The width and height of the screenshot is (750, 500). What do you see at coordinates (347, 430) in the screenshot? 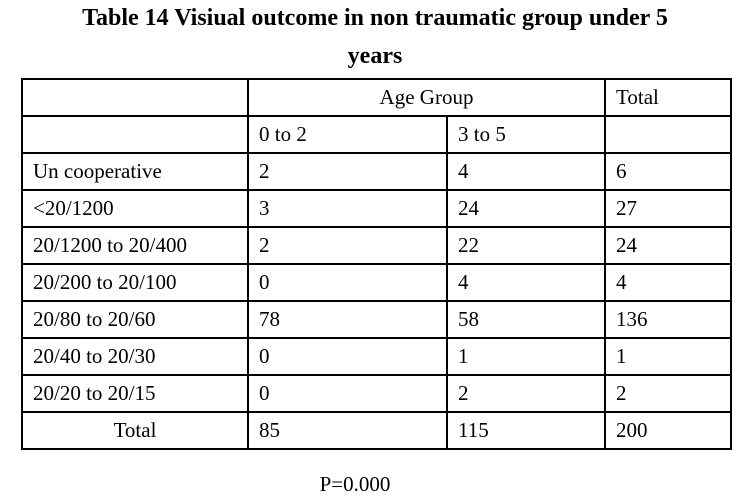
I see `total-age-0-2: 85` at bounding box center [347, 430].